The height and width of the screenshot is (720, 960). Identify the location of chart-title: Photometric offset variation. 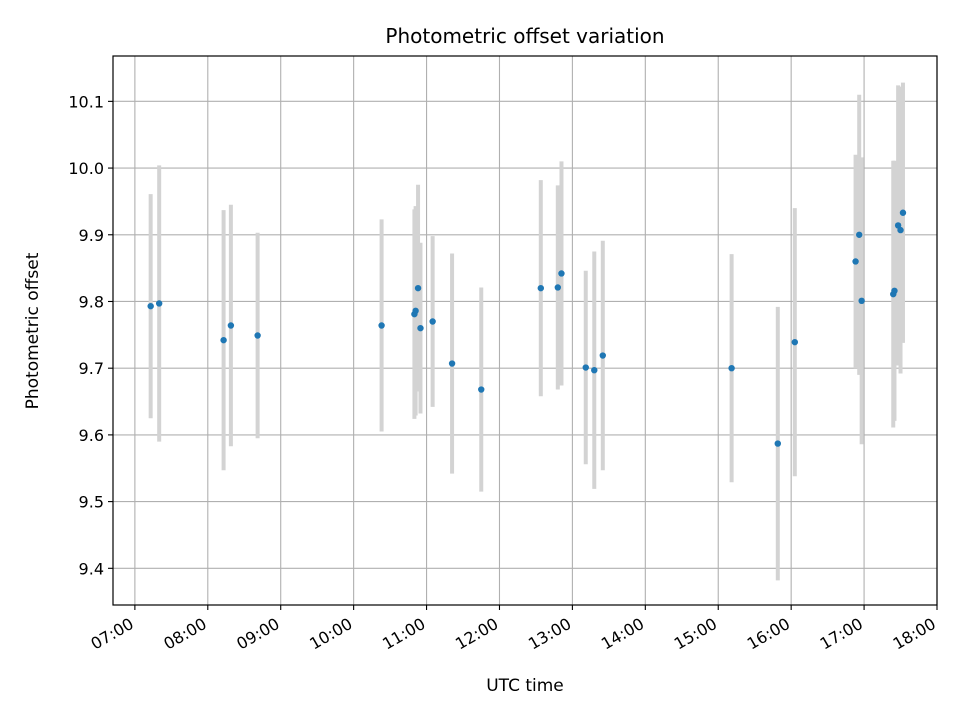
(524, 36).